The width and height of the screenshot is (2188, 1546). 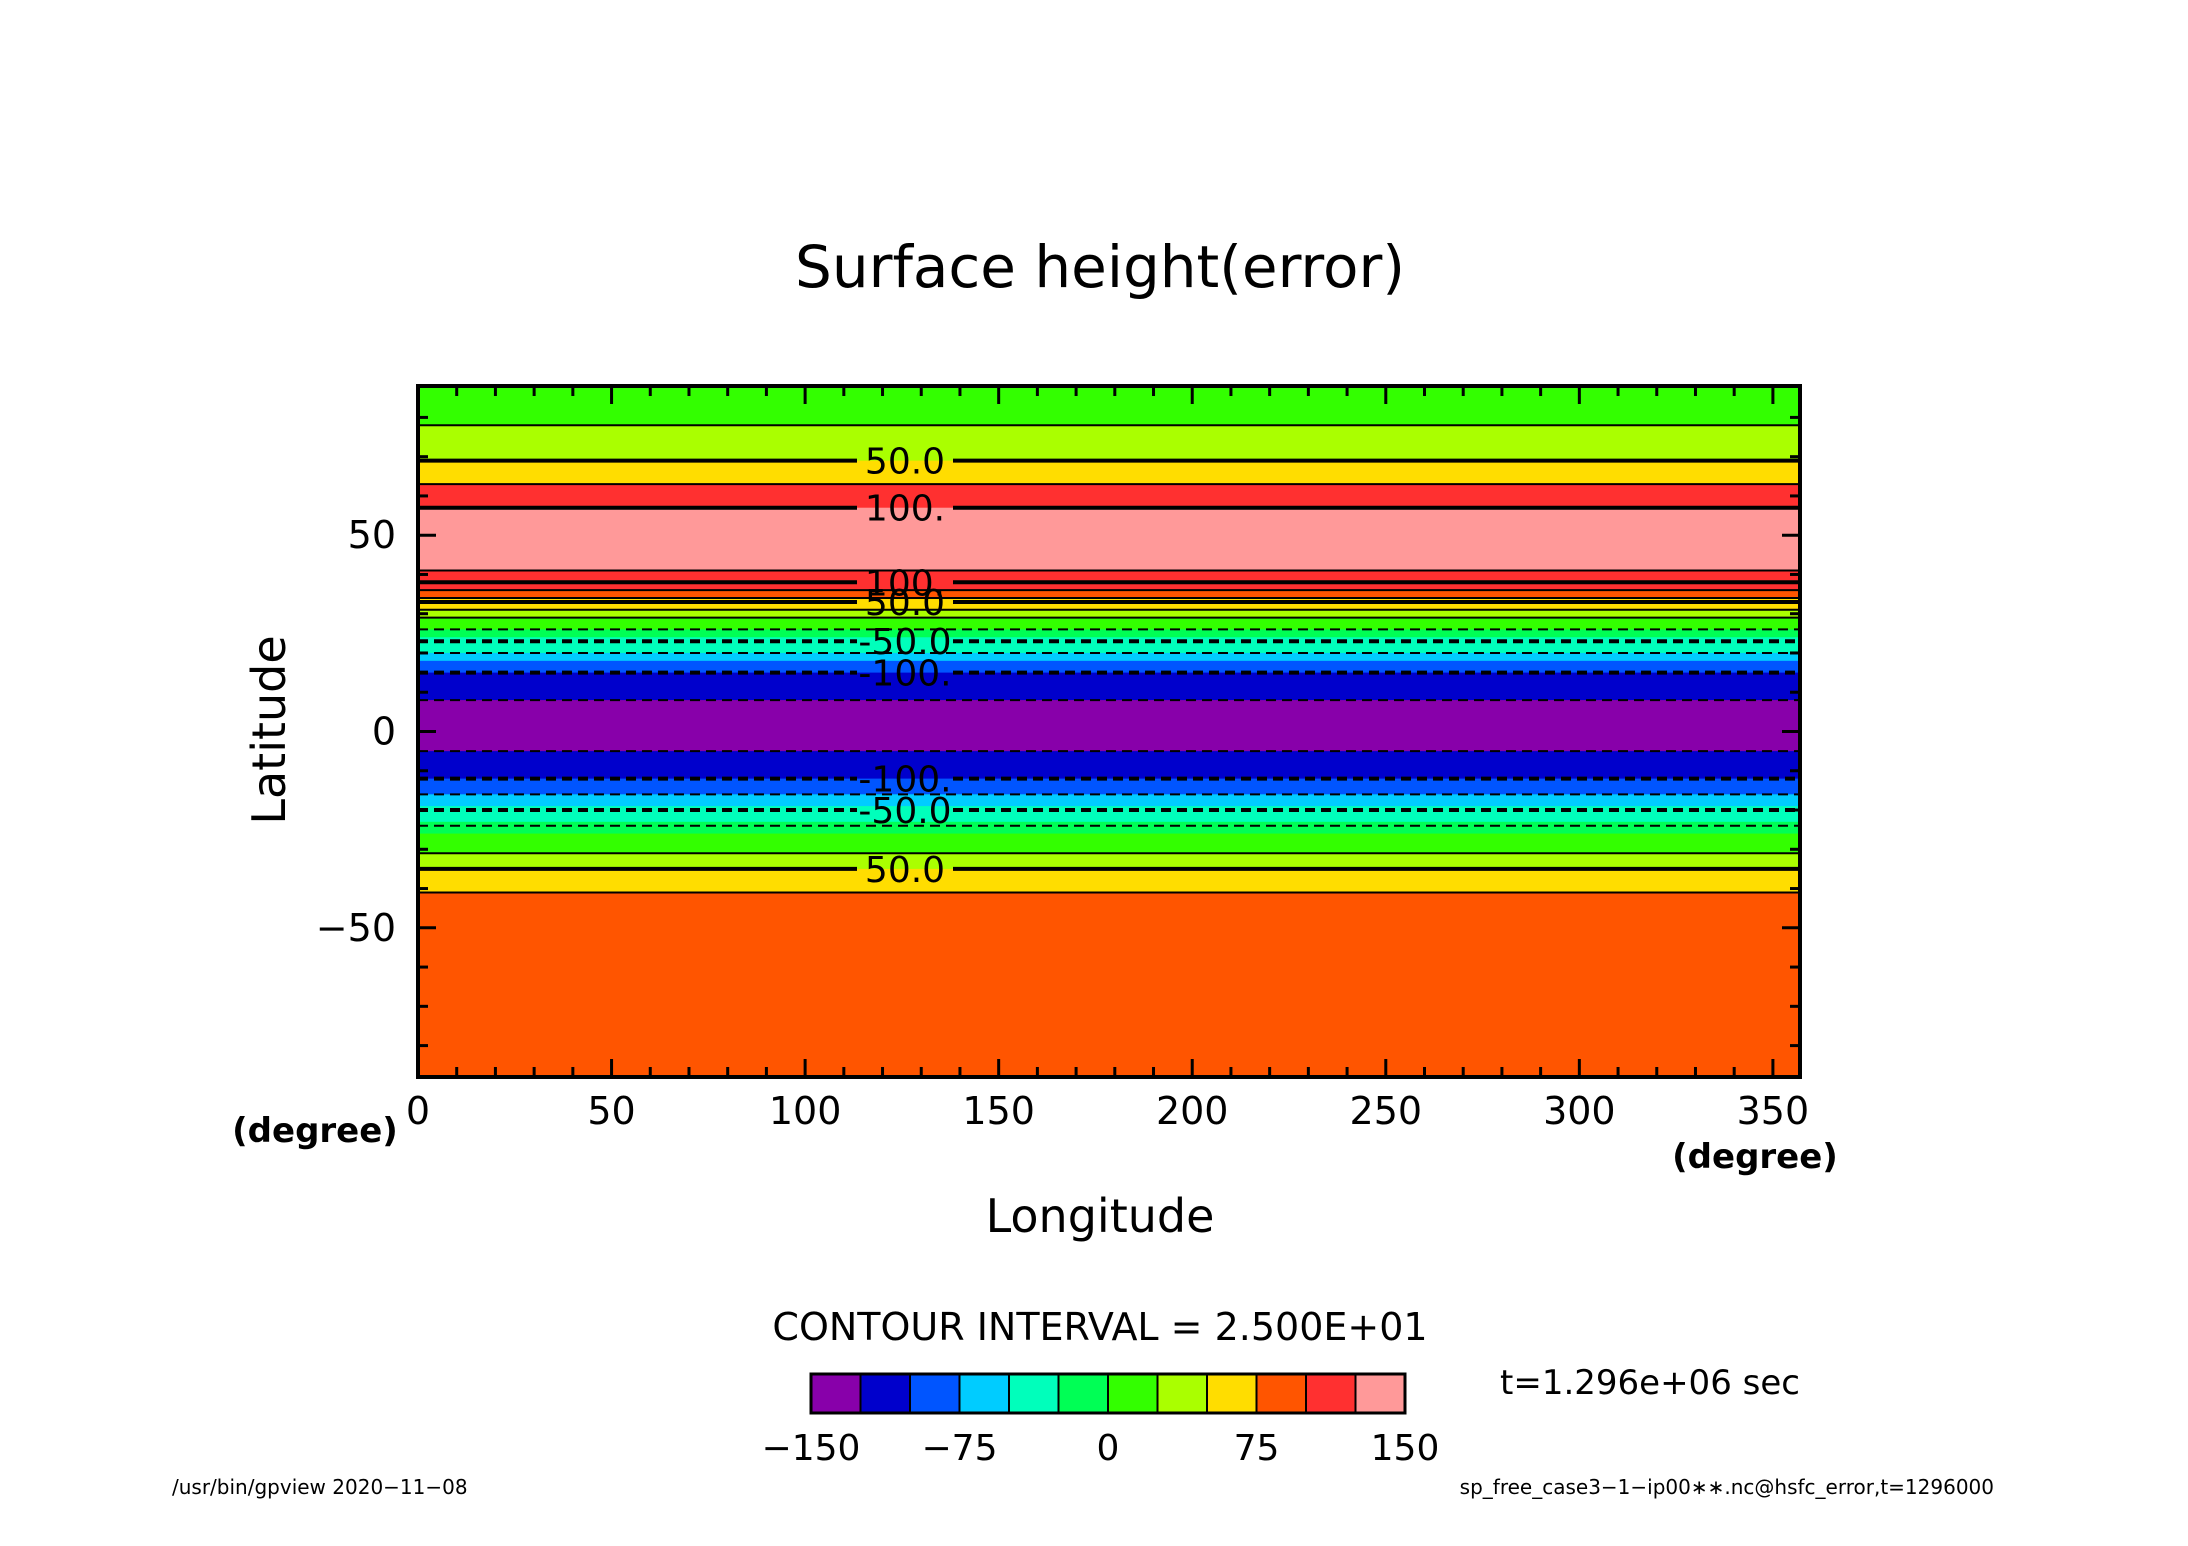 What do you see at coordinates (1257, 1448) in the screenshot?
I see `colorbar-tick-label-3: 75` at bounding box center [1257, 1448].